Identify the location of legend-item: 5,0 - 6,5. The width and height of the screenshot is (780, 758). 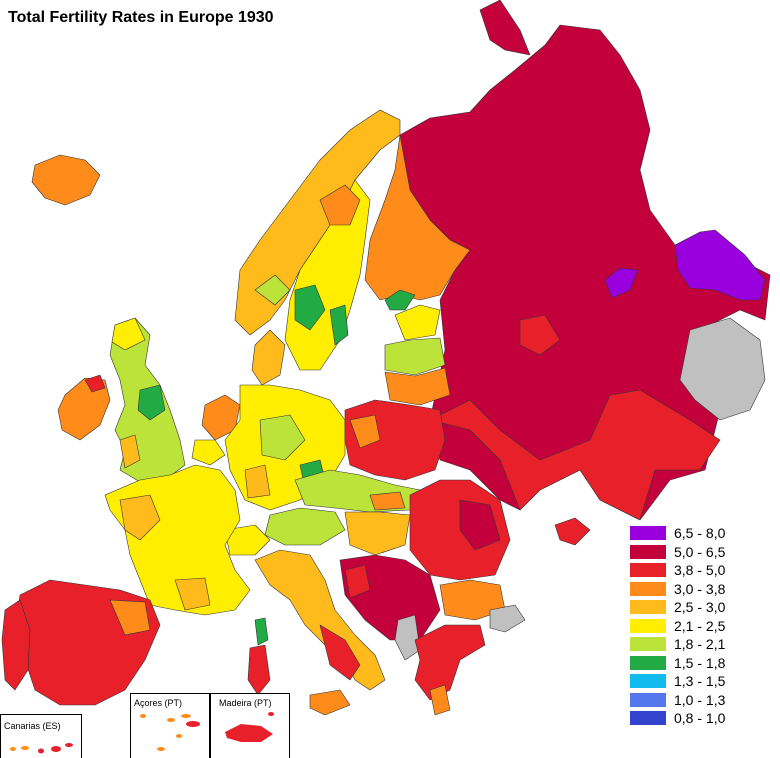
(700, 552).